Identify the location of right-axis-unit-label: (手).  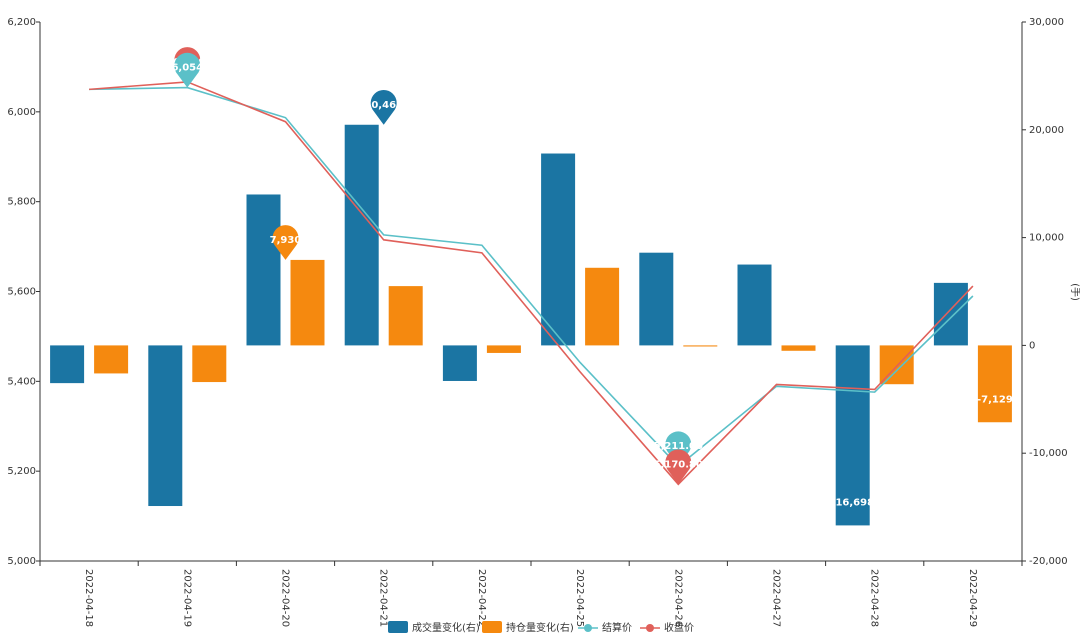
(1074, 292).